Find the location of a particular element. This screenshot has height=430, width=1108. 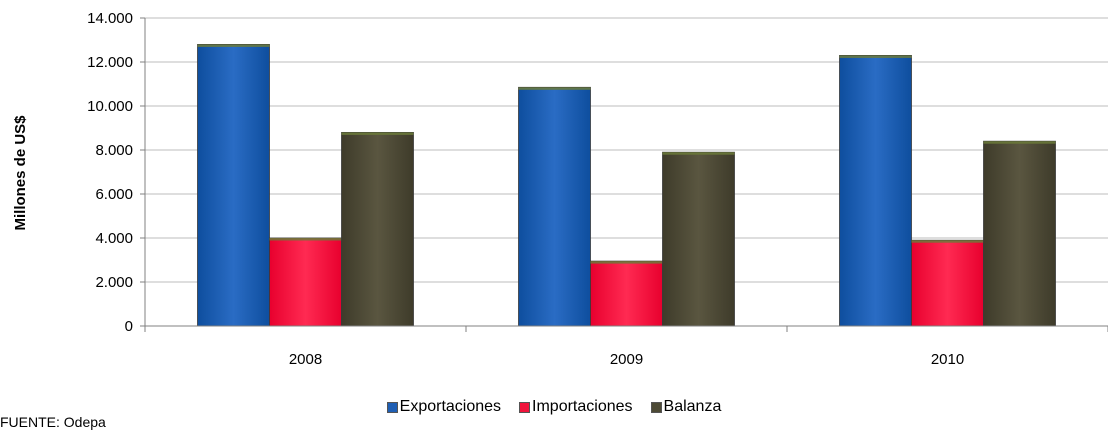

y-axis-label: Millones de US$ is located at coordinates (20, 173).